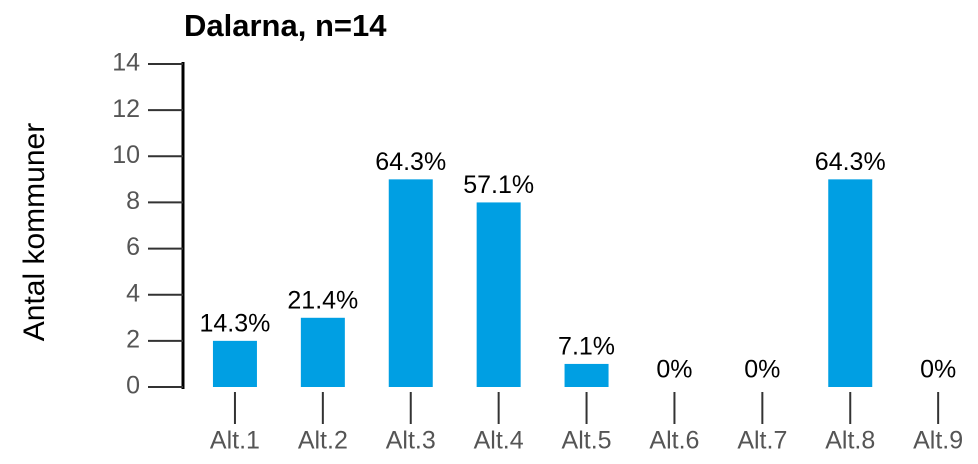 The width and height of the screenshot is (978, 464). Describe the element at coordinates (850, 441) in the screenshot. I see `x-tick-label: Alt.8` at that location.